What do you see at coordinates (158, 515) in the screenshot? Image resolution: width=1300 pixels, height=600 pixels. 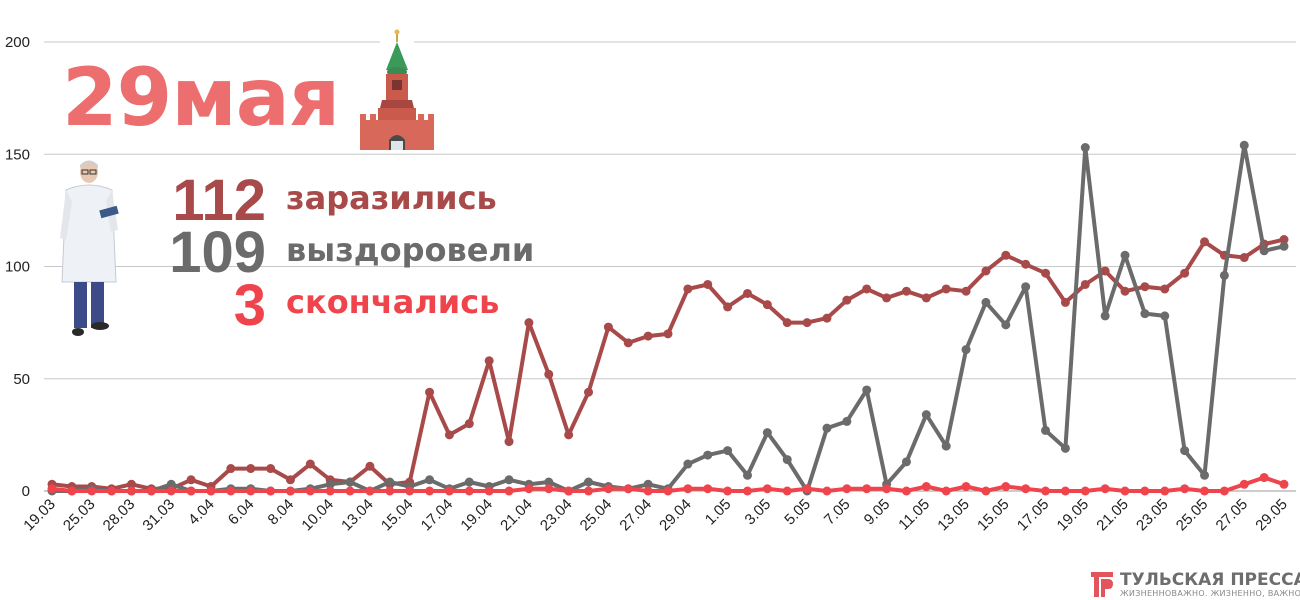 I see `x-tick-label: 31.03` at bounding box center [158, 515].